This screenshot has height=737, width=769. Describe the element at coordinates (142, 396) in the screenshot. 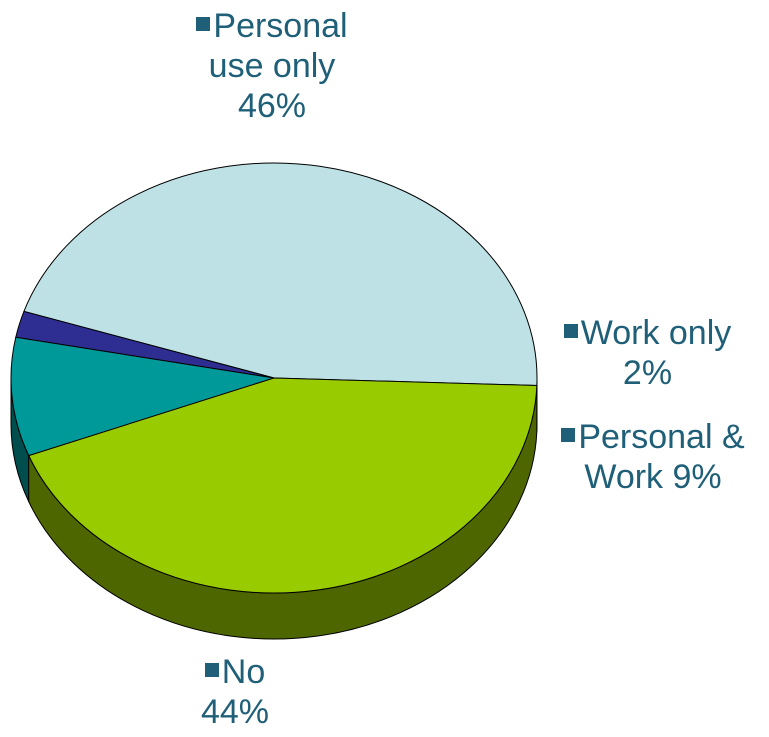

I see `pie-slice-personal-work` at that location.